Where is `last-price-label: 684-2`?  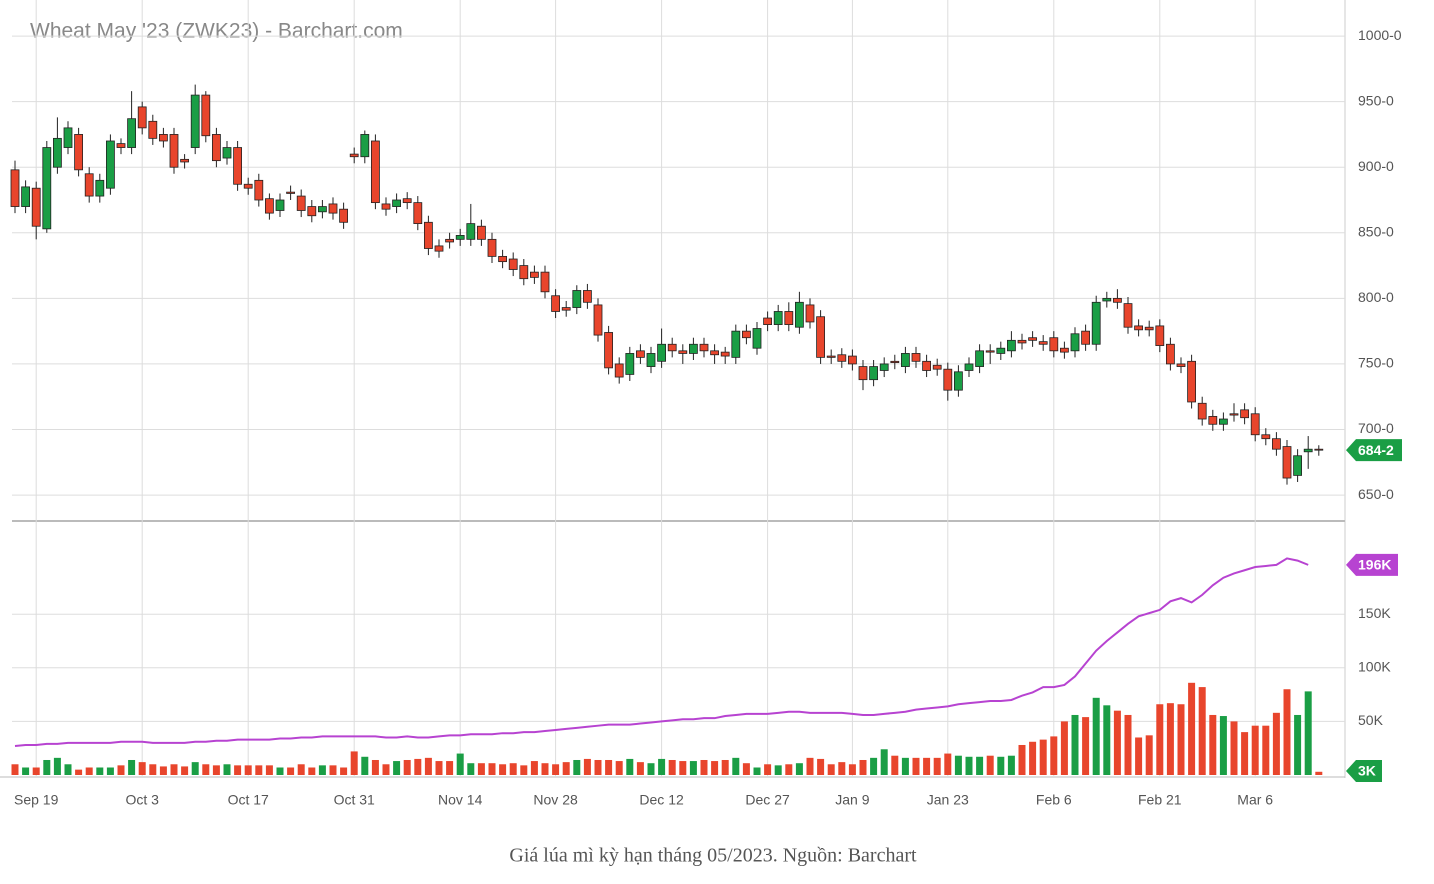
last-price-label: 684-2 is located at coordinates (1376, 450).